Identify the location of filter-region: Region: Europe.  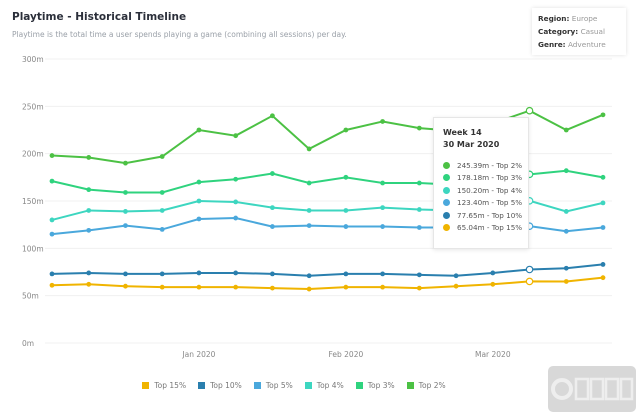
(579, 18).